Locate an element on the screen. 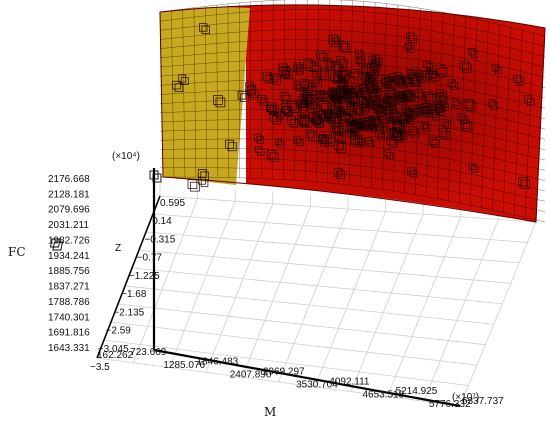 This screenshot has height=423, width=550. fc-tick-label: 1643.331 is located at coordinates (69, 348).